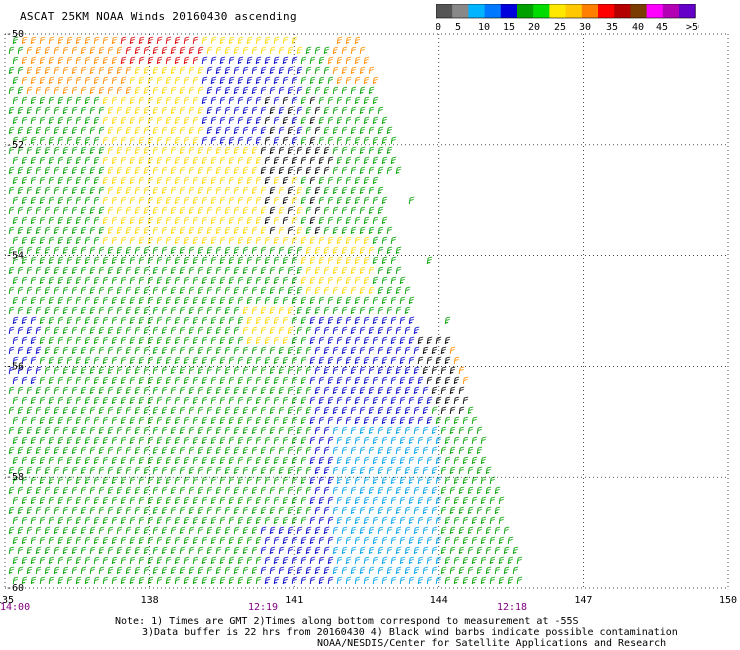 The image size is (740, 650). Describe the element at coordinates (574, 11) in the screenshot. I see `legend-swatch` at that location.